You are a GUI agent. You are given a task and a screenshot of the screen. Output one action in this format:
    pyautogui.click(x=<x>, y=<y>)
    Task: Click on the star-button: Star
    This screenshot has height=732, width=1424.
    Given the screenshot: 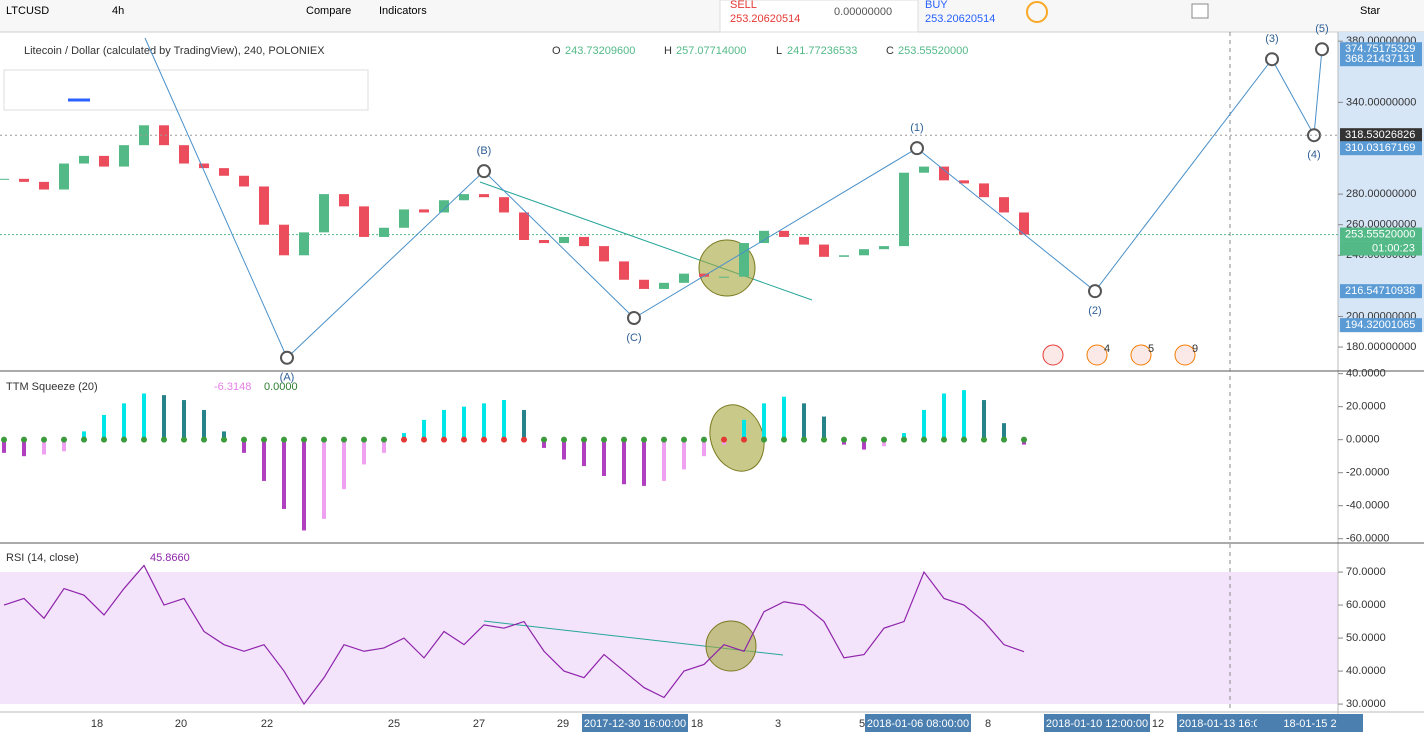 What is the action you would take?
    pyautogui.click(x=1370, y=11)
    